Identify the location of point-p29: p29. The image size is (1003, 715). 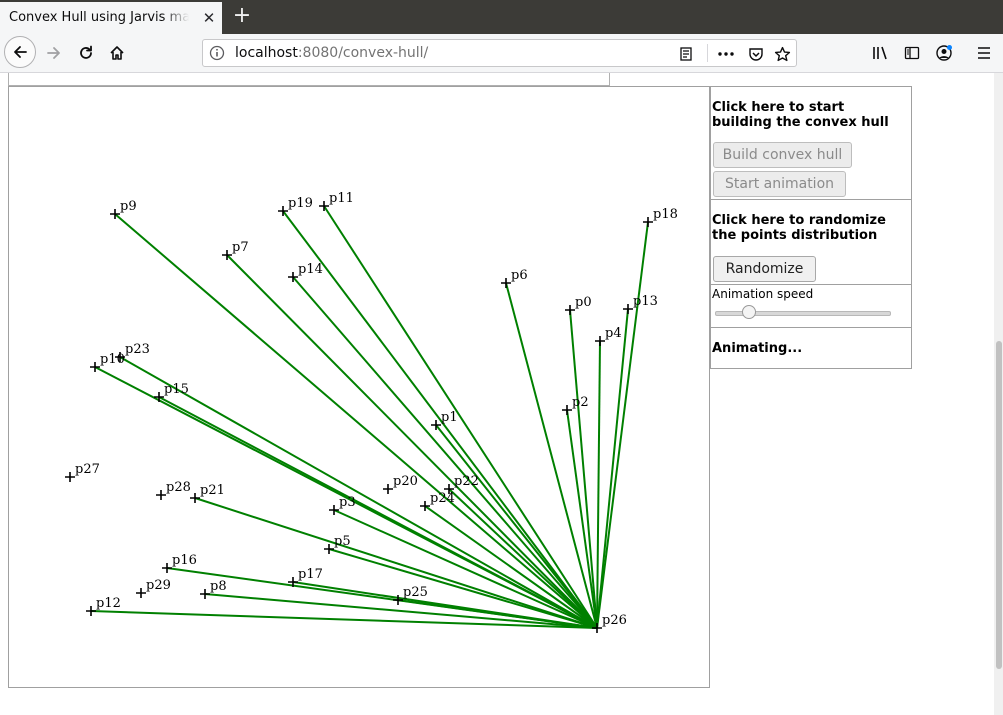
(153, 588).